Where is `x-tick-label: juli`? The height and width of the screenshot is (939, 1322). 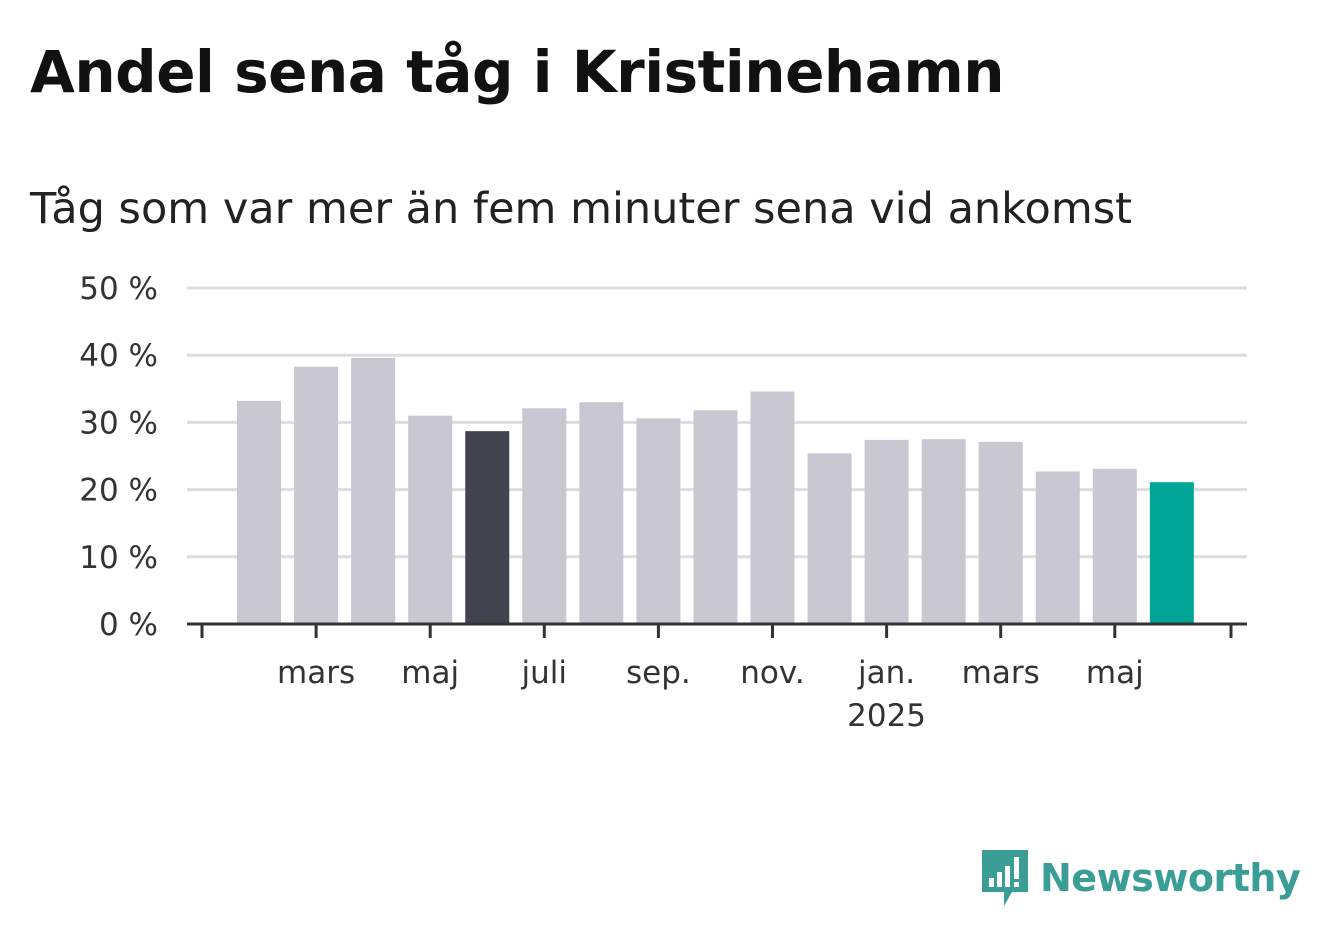
x-tick-label: juli is located at coordinates (544, 673).